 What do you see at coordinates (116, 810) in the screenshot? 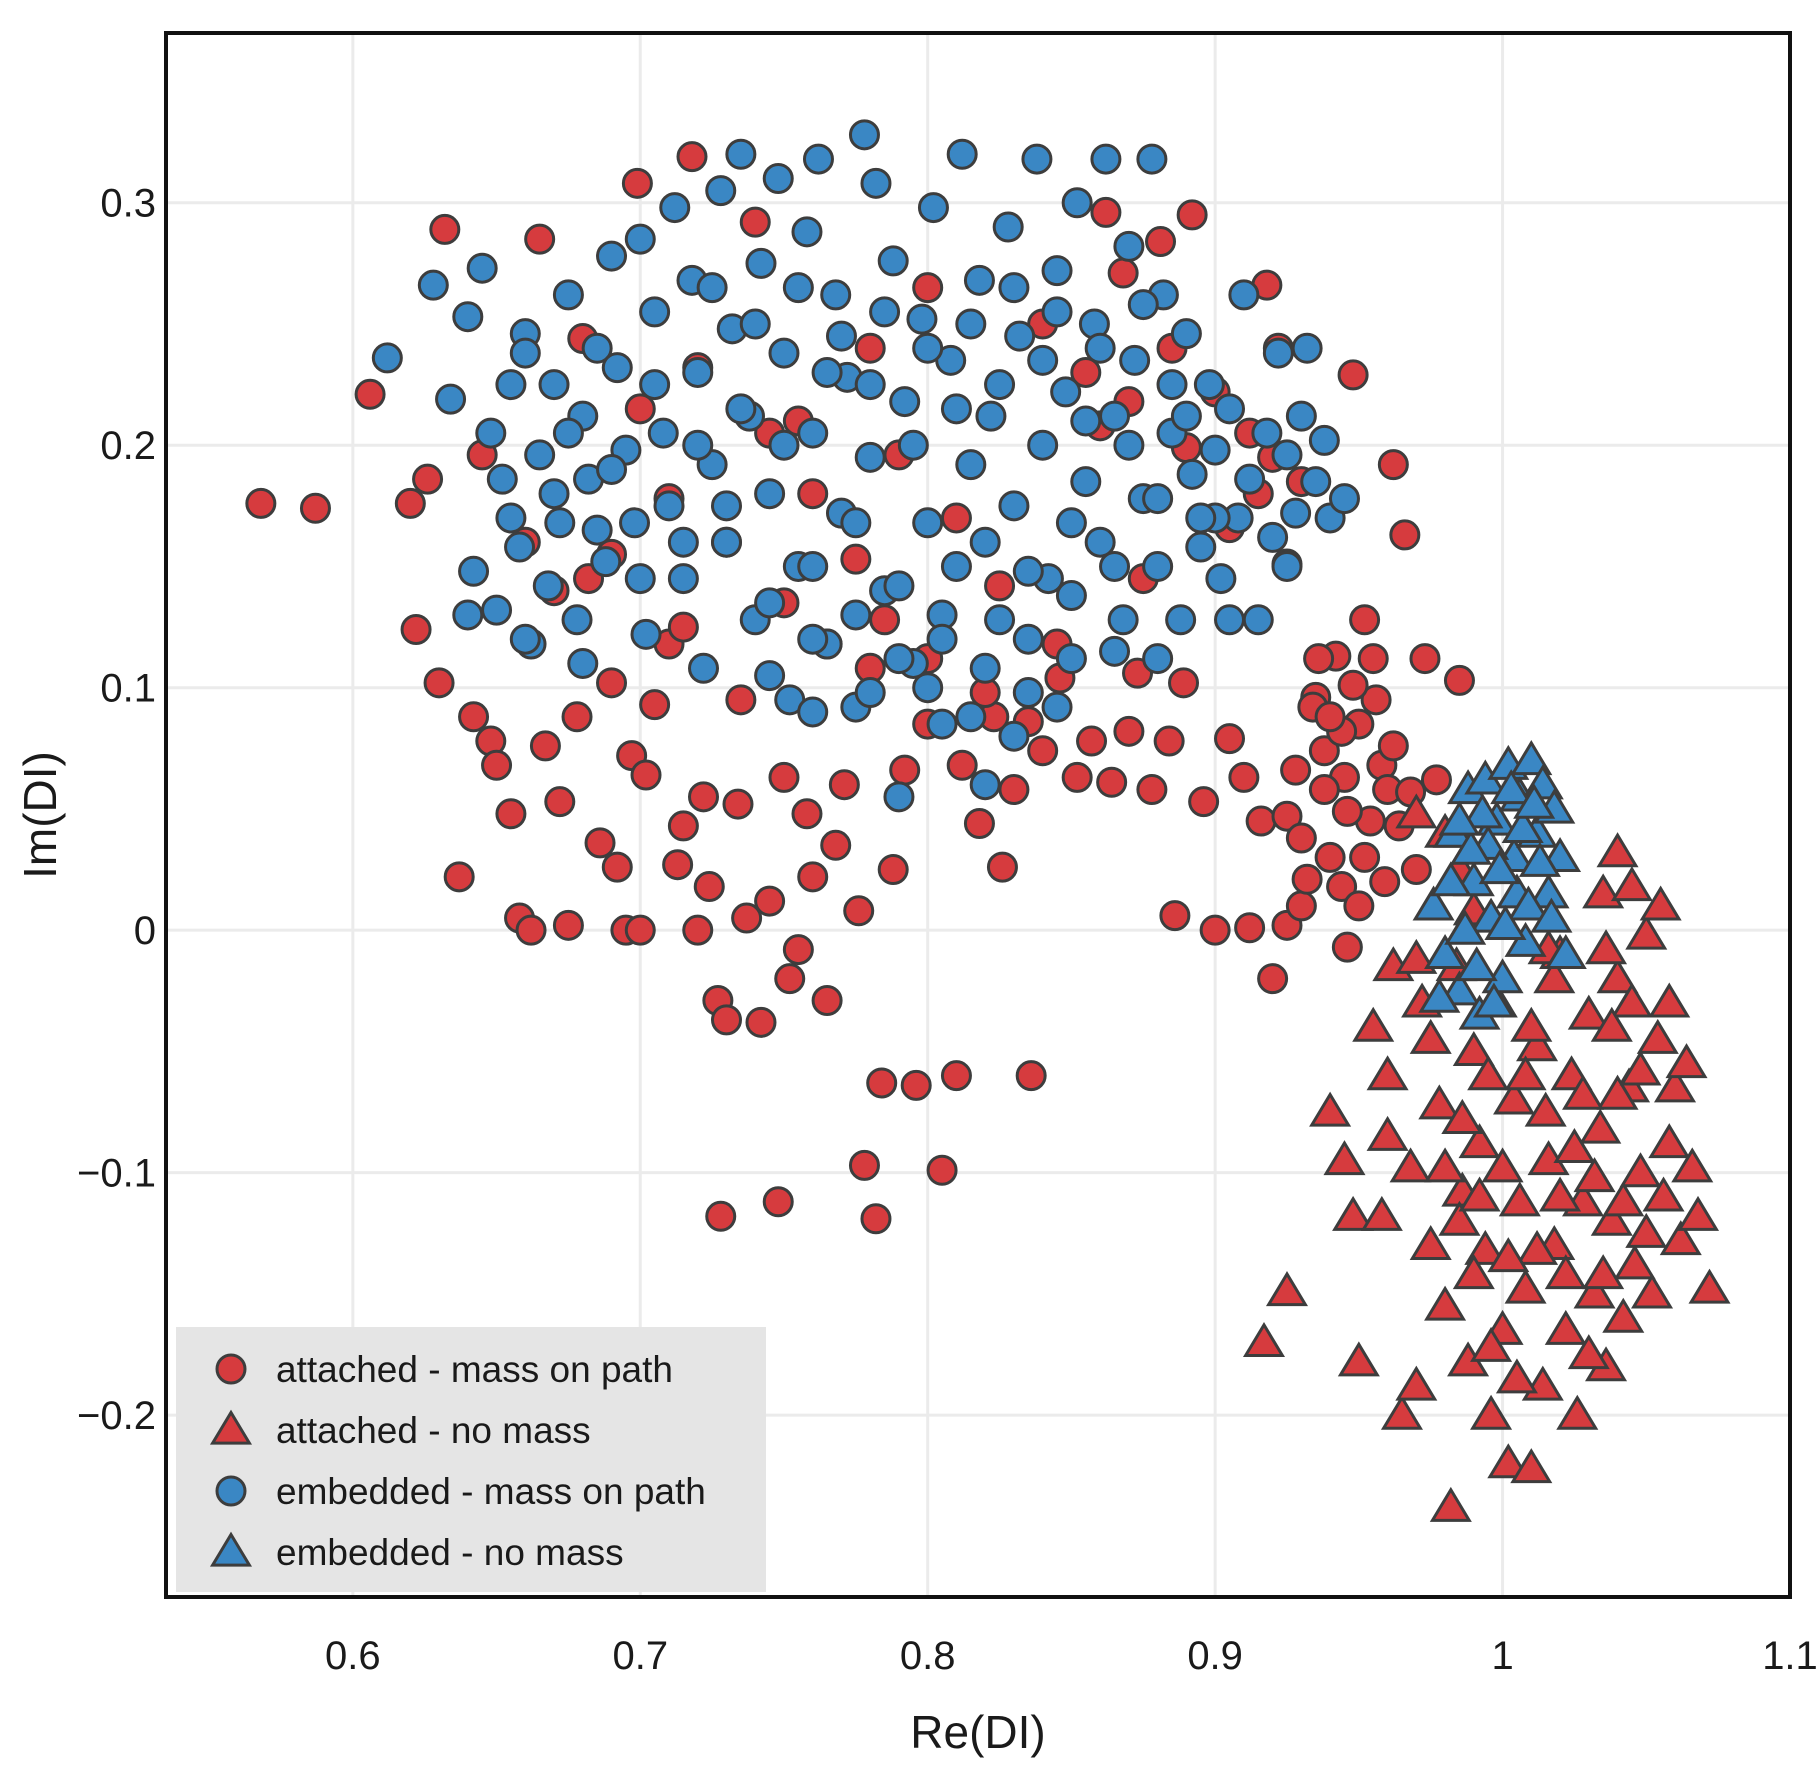
I see `y-tick-labels: 0.3 0.2 0.1 0 −0.1 −0.2` at bounding box center [116, 810].